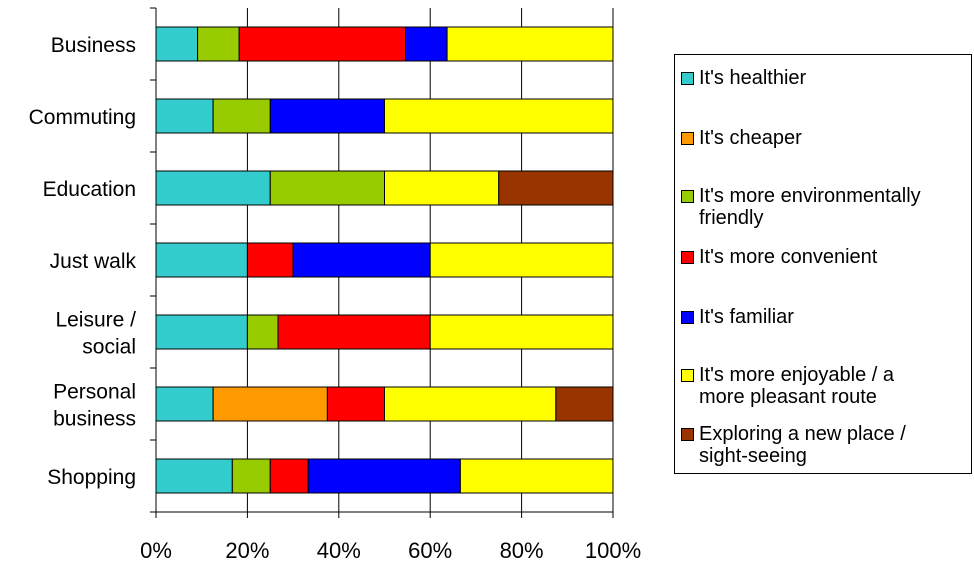 This screenshot has height=562, width=974. Describe the element at coordinates (802, 445) in the screenshot. I see `legend-label: Exploring a new place / sight-seeing` at that location.